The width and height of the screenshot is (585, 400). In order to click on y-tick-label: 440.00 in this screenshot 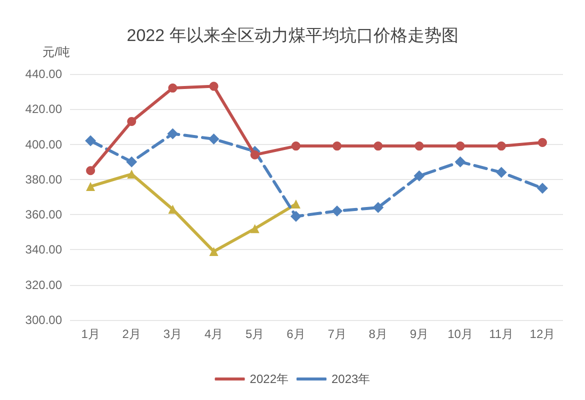, I will do `click(43, 74)`.